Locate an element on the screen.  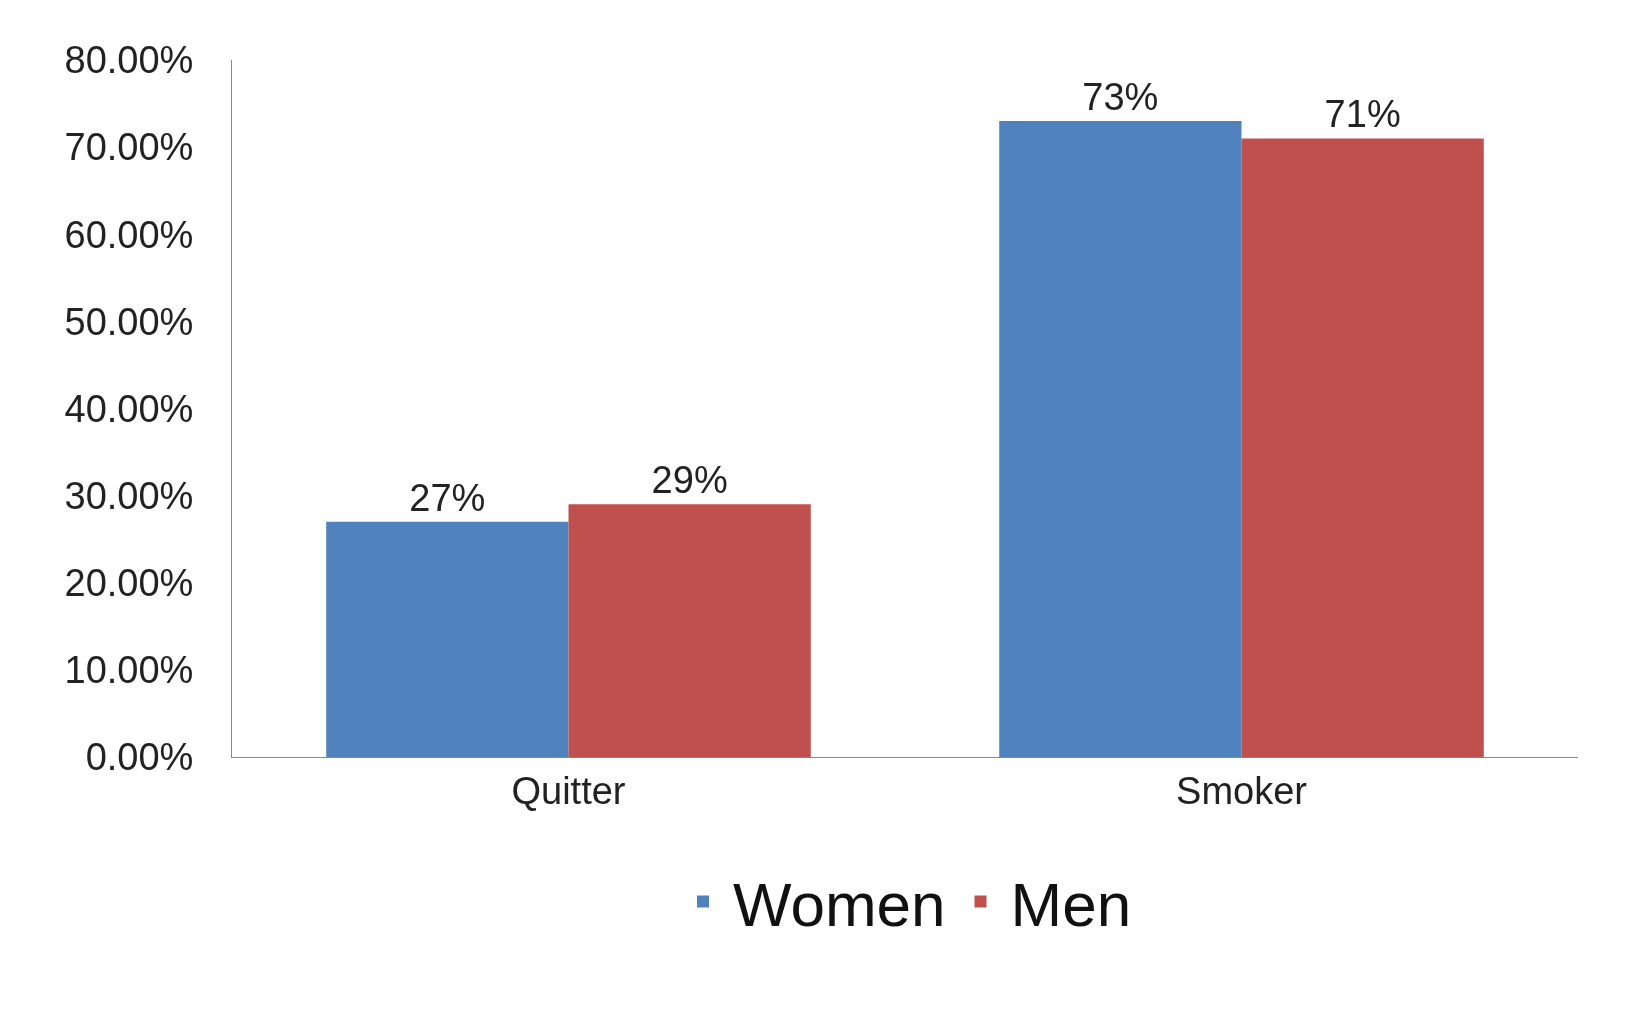
y-tick-label: 0.00% is located at coordinates (139, 757).